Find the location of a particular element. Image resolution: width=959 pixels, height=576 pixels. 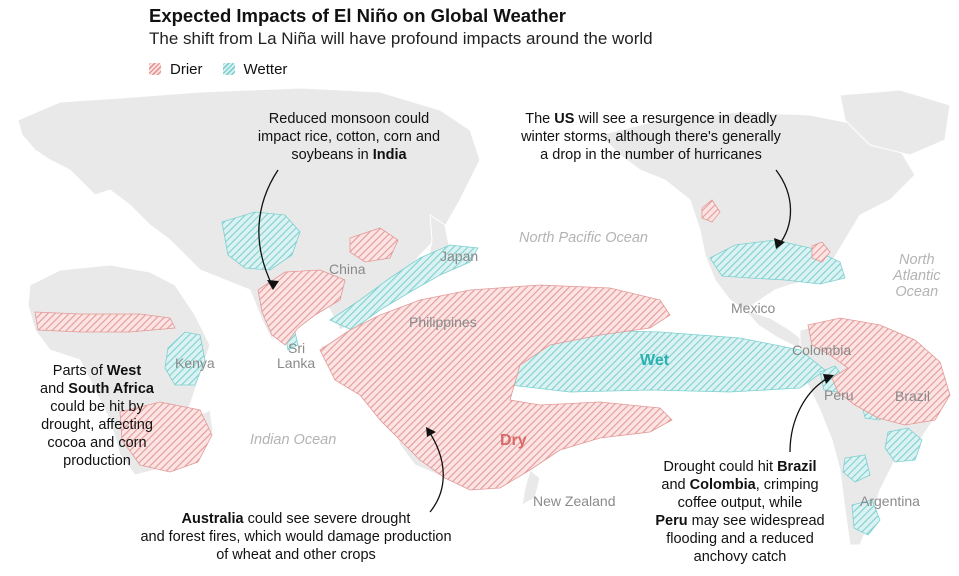

australia-arrowhead is located at coordinates (431, 432).